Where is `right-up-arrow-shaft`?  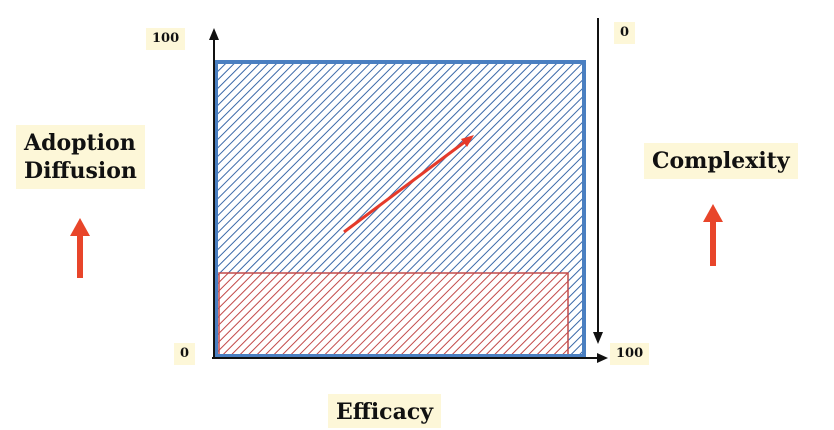
right-up-arrow-shaft is located at coordinates (713, 243).